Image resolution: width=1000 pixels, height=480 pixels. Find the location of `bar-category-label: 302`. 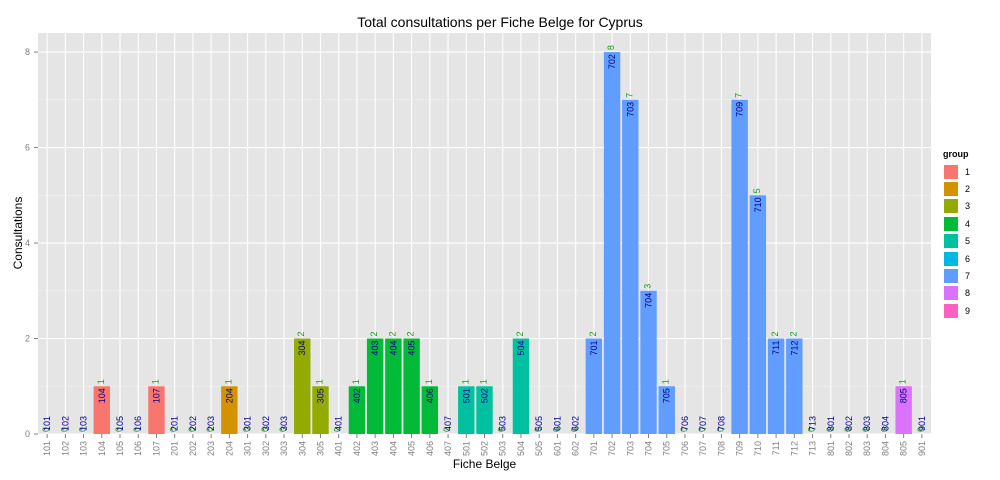

bar-category-label: 302 is located at coordinates (266, 423).